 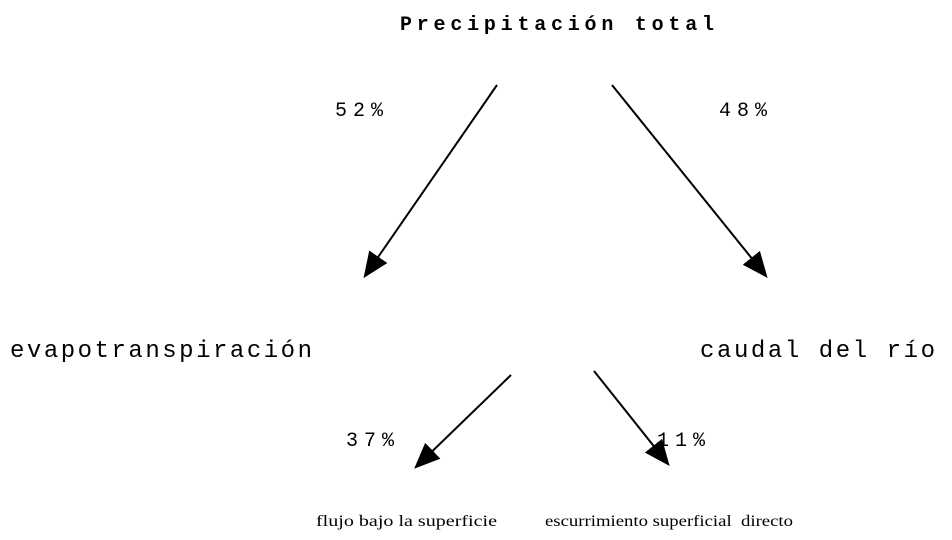 I want to click on edge-label: 11%, so click(x=681, y=441).